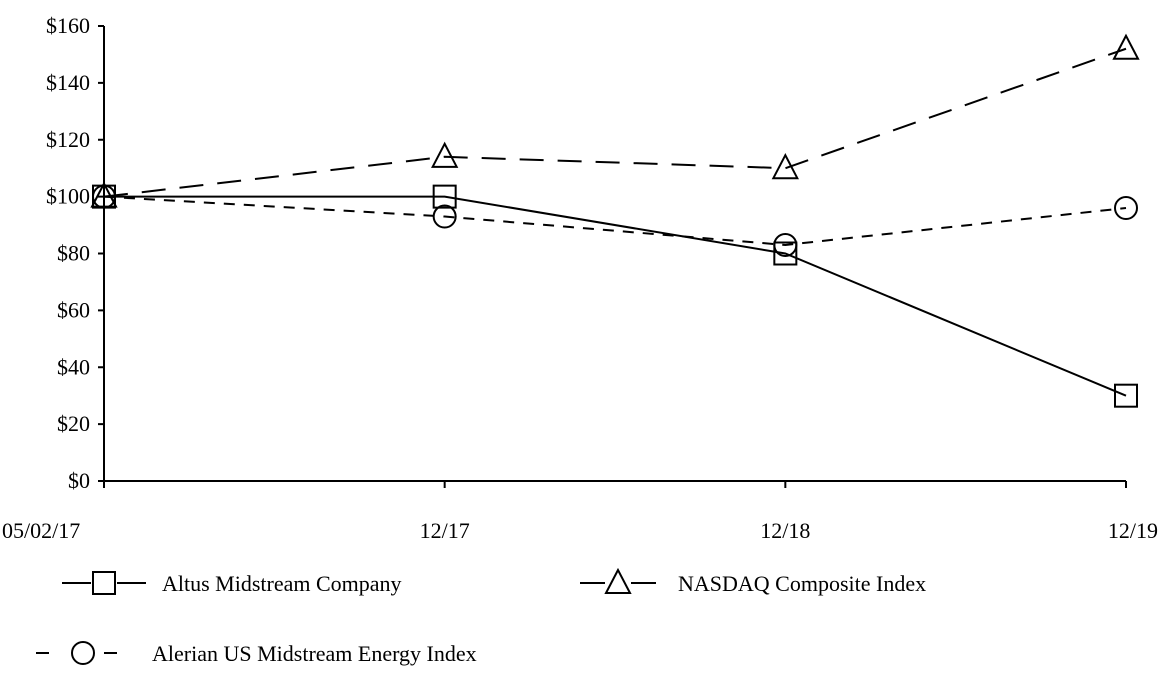 The image size is (1160, 692). Describe the element at coordinates (445, 530) in the screenshot. I see `x-tick-label: 12/17` at that location.